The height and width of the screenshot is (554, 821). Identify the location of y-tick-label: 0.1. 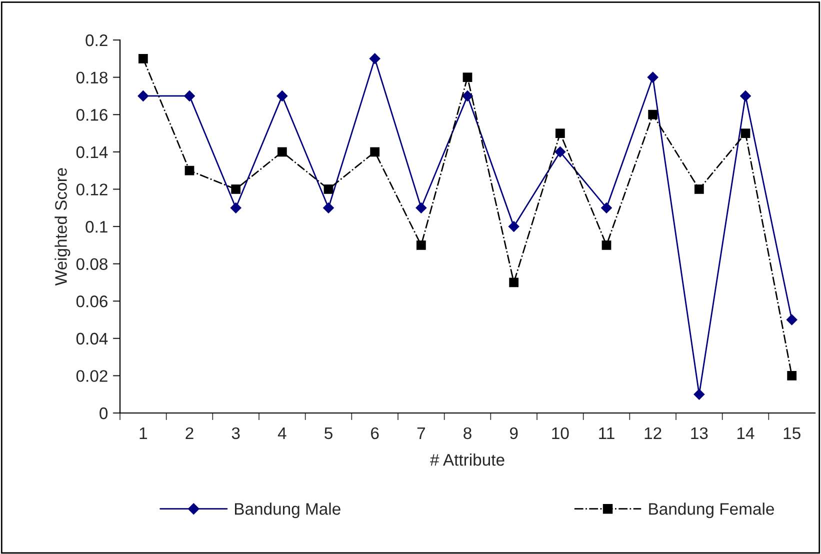
(97, 226).